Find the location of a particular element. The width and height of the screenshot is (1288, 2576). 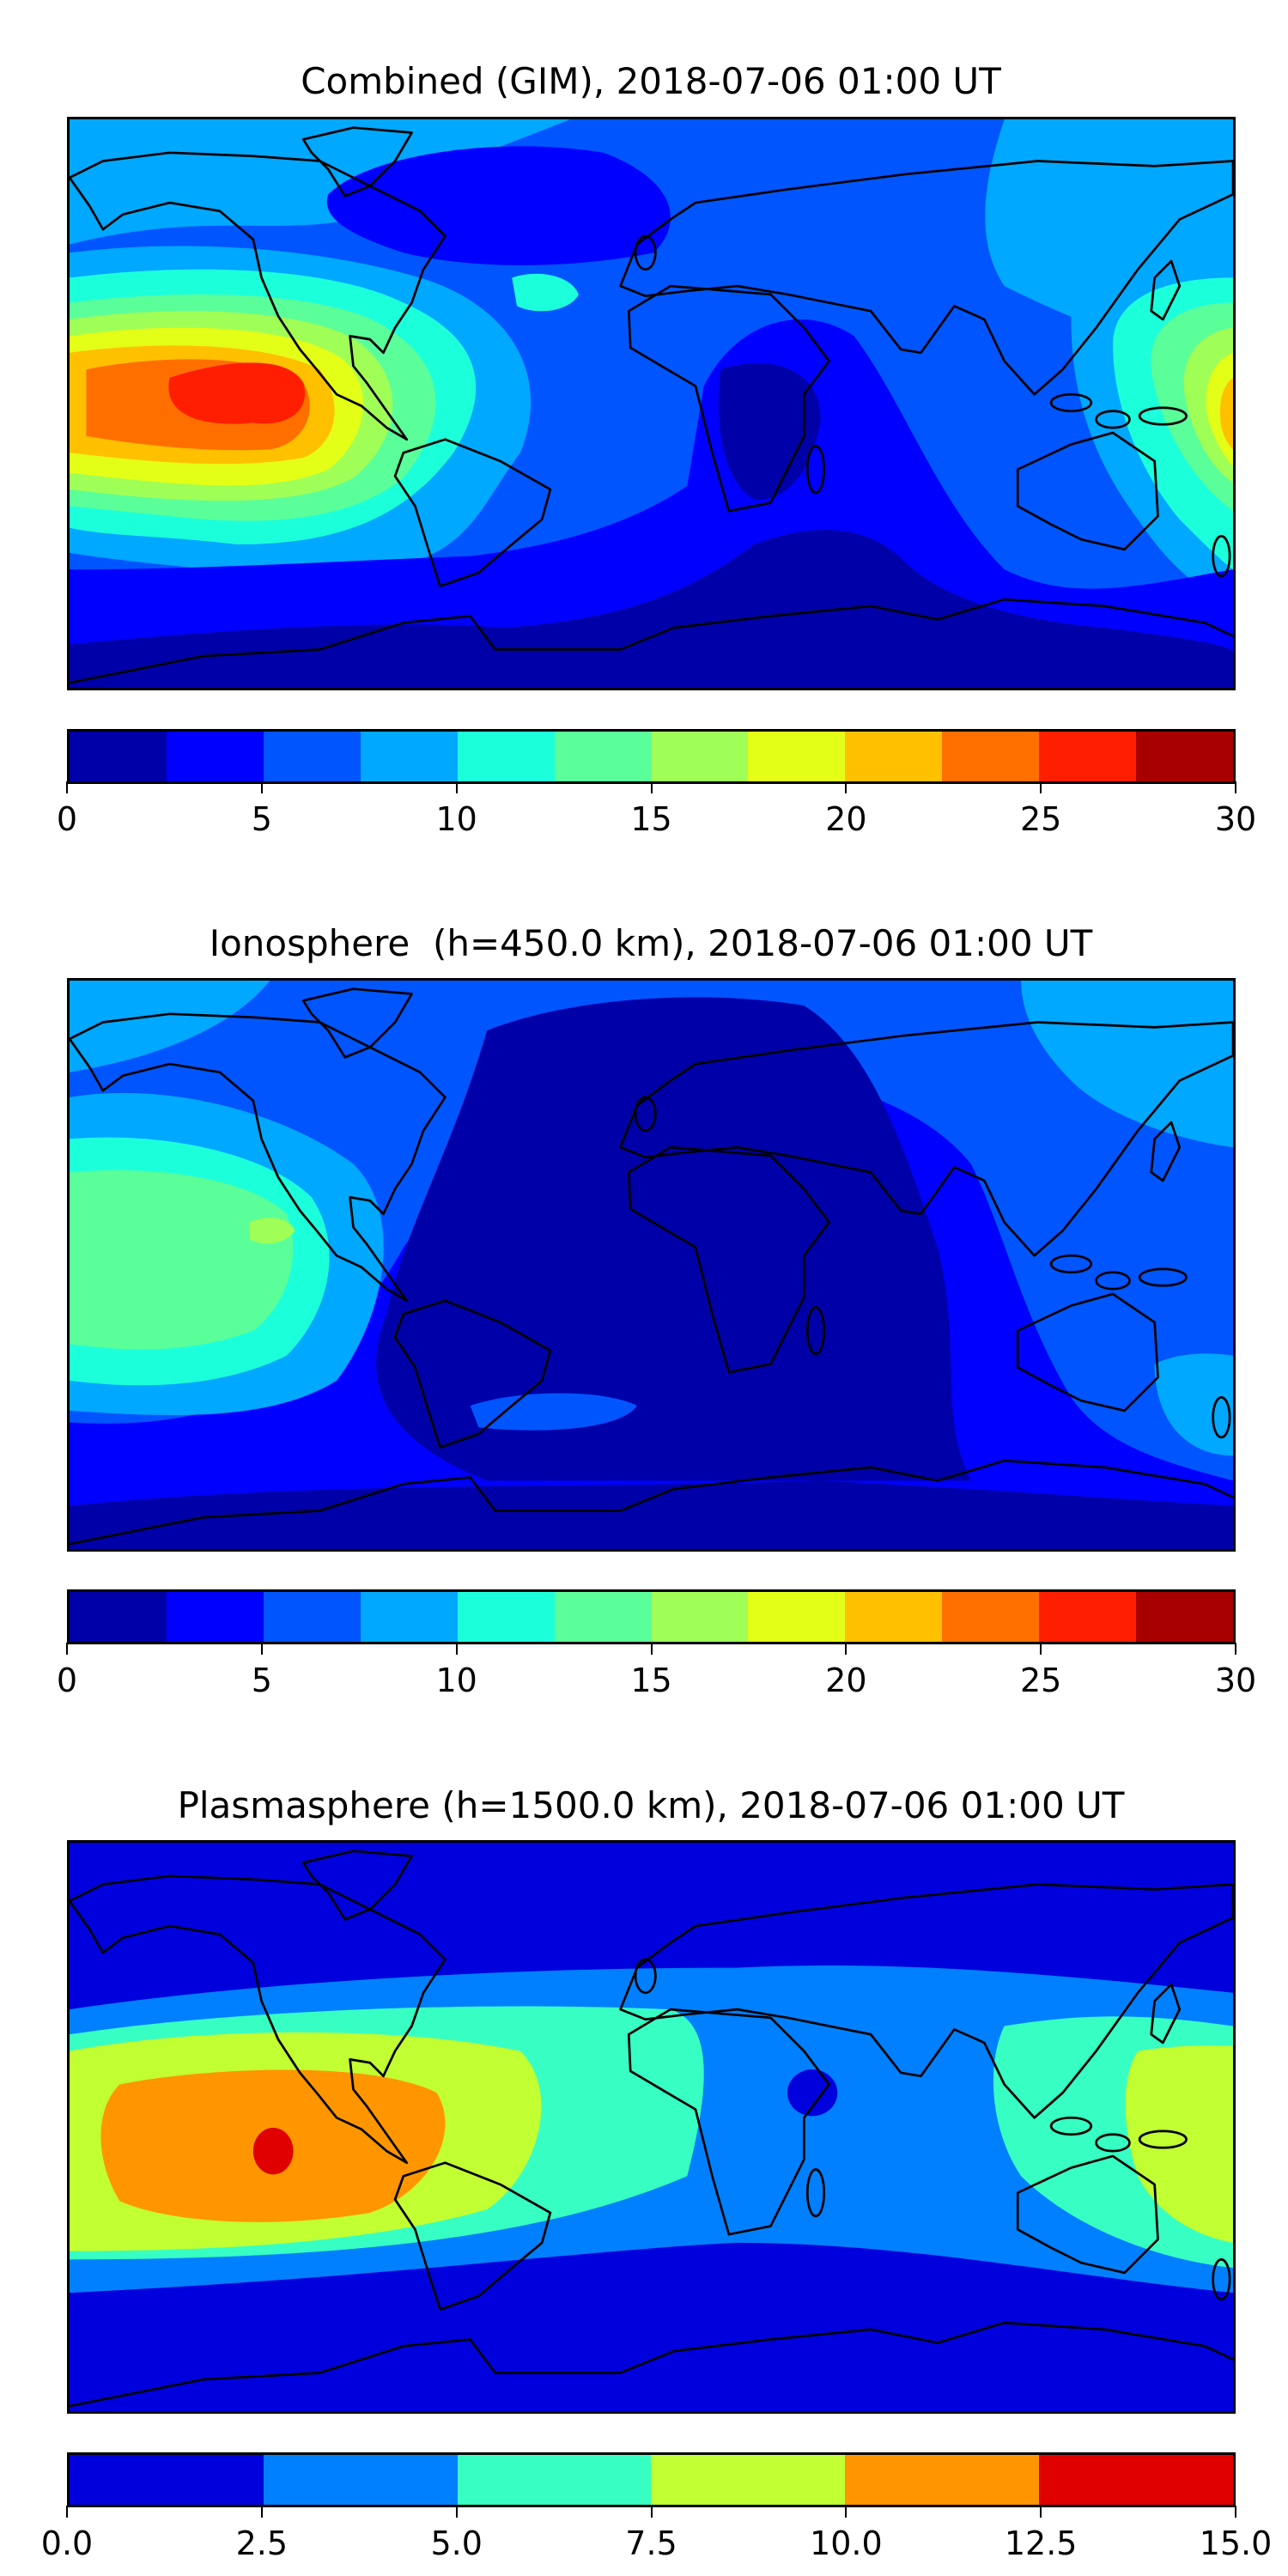

colorbar-tick-label: 0 is located at coordinates (67, 819).